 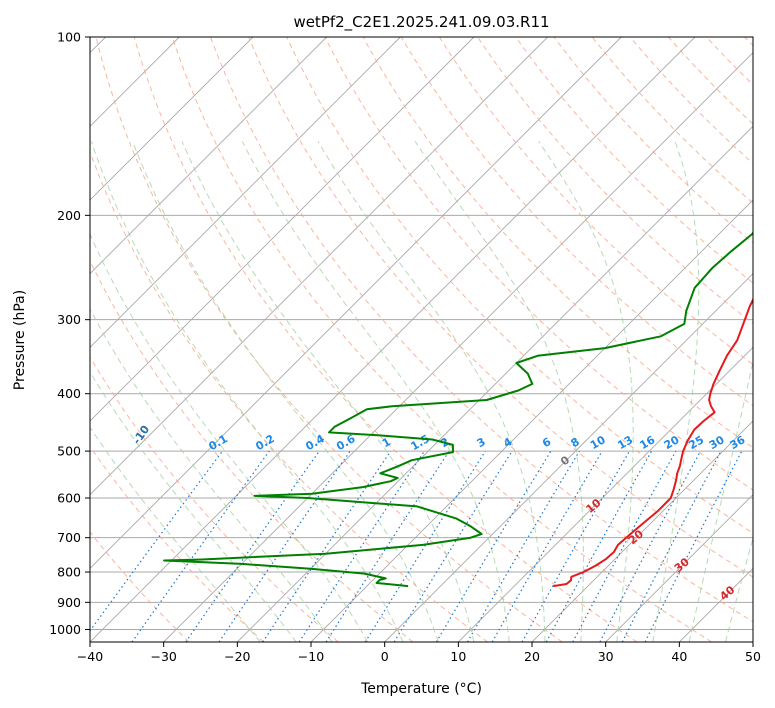 What do you see at coordinates (458, 656) in the screenshot?
I see `x-tick-label: 10` at bounding box center [458, 656].